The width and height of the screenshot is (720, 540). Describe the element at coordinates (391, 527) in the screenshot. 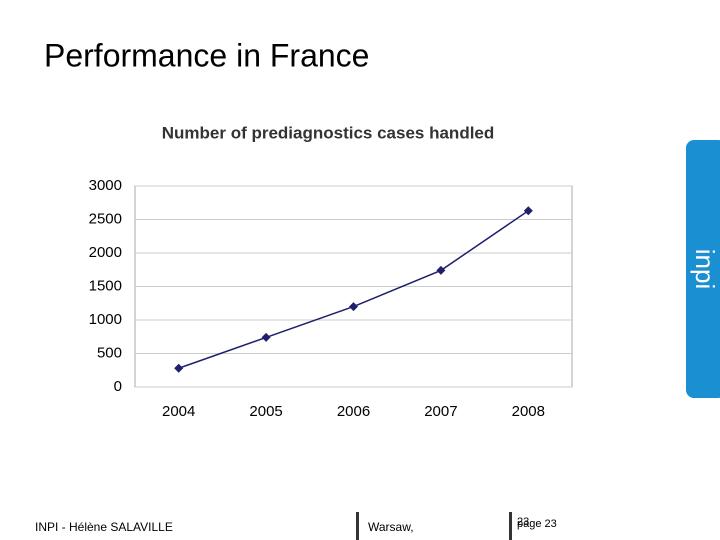

I see `footer-place: Warsaw,` at that location.